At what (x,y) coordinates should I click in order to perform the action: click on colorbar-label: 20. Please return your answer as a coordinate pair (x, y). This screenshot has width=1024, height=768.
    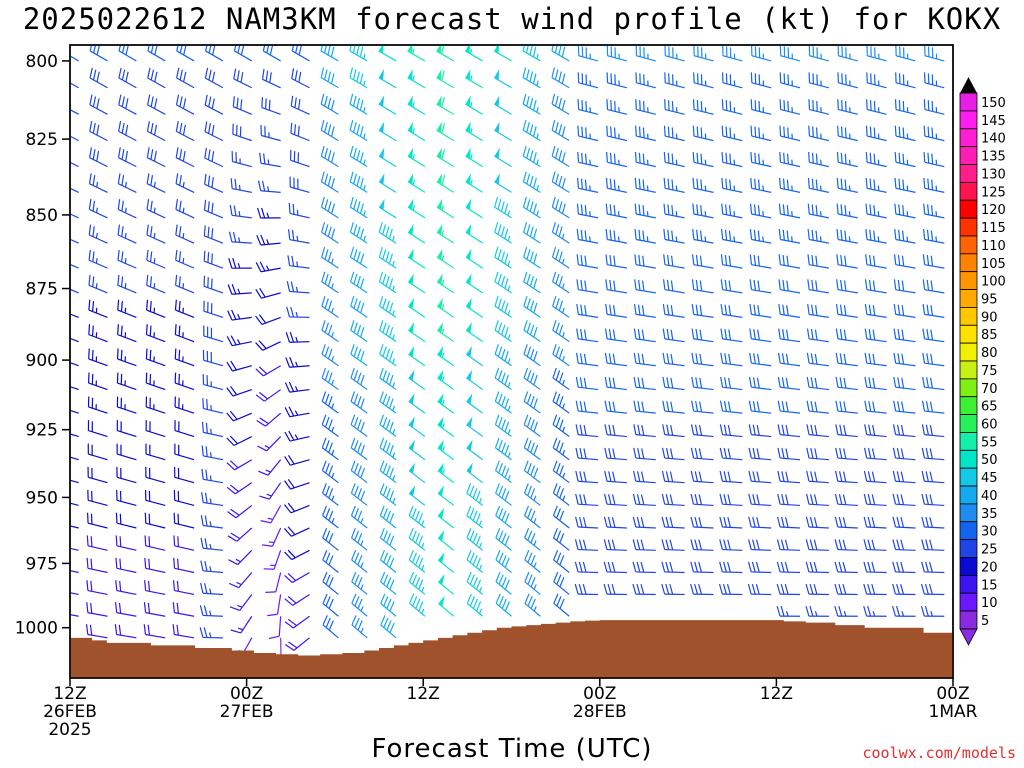
    Looking at the image, I should click on (989, 567).